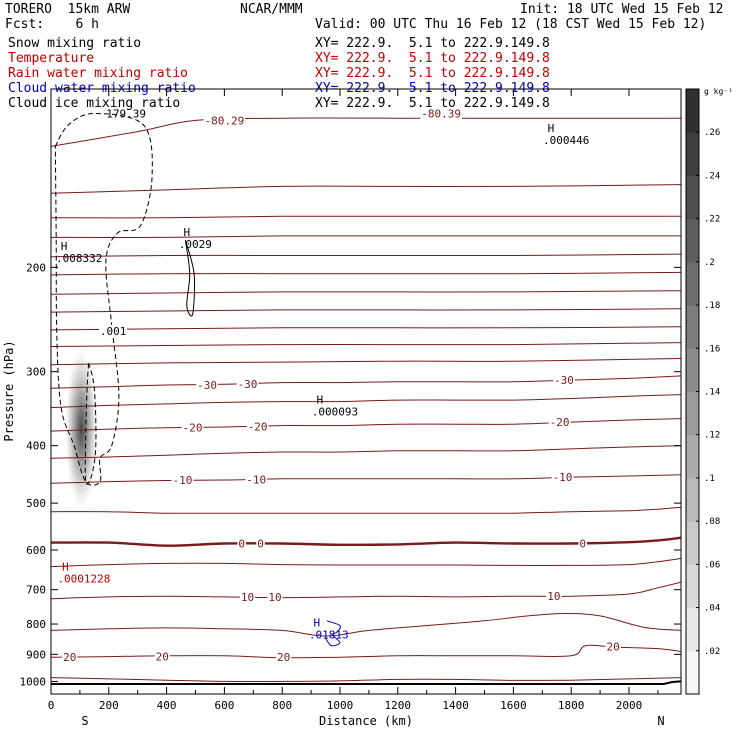  Describe the element at coordinates (282, 705) in the screenshot. I see `x-tick-label: 800` at that location.